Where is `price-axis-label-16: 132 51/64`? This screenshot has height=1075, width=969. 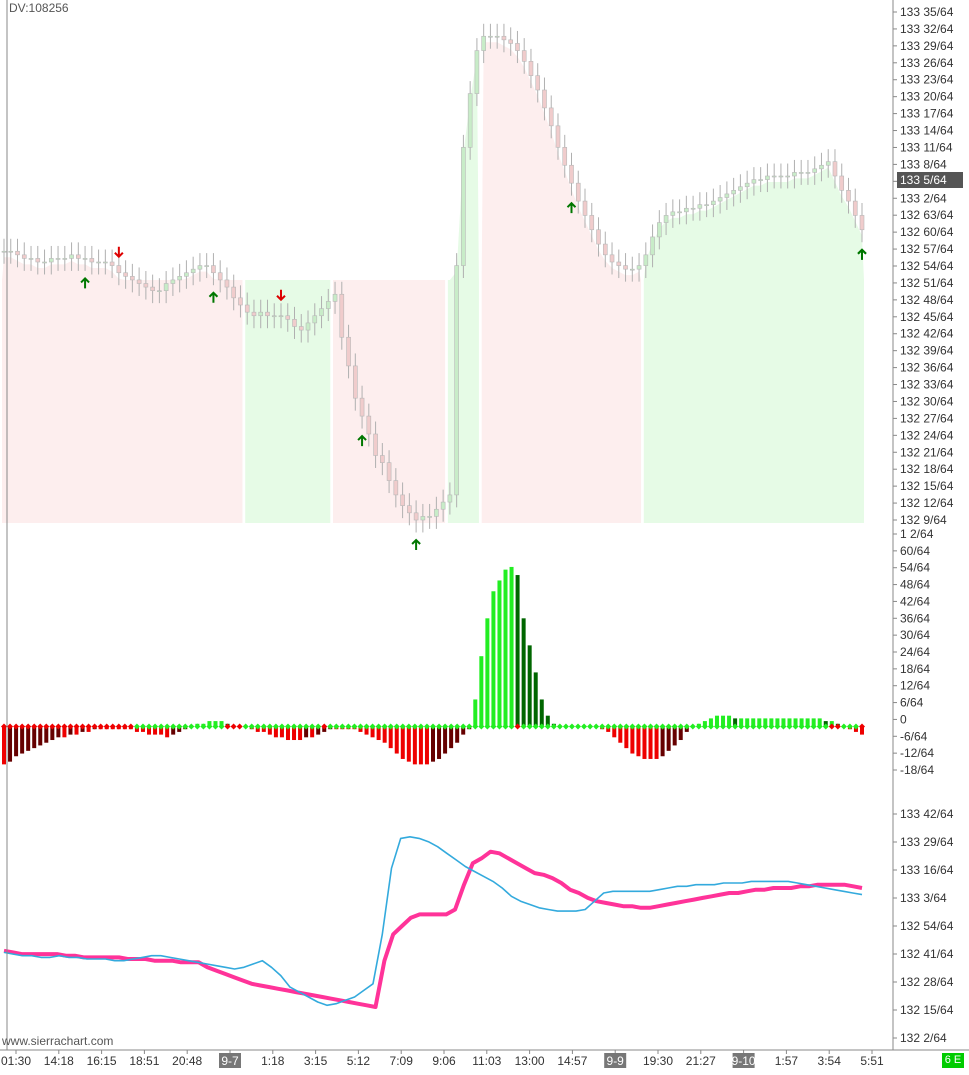
price-axis-label-16: 132 51/64 is located at coordinates (927, 283).